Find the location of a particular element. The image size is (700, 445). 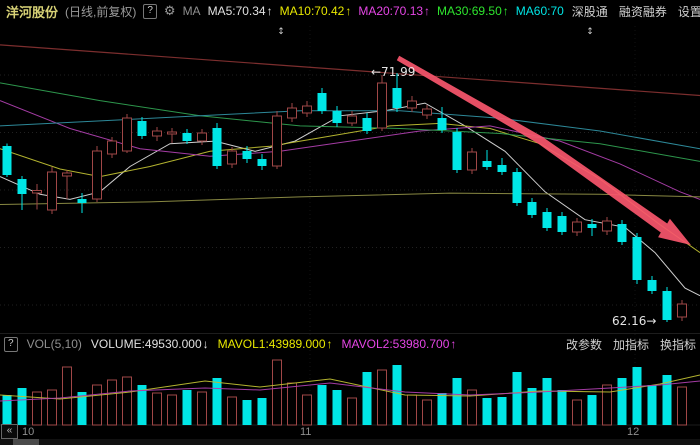

volume-readout: VOLUME:49530.000 ↓ is located at coordinates (150, 344).